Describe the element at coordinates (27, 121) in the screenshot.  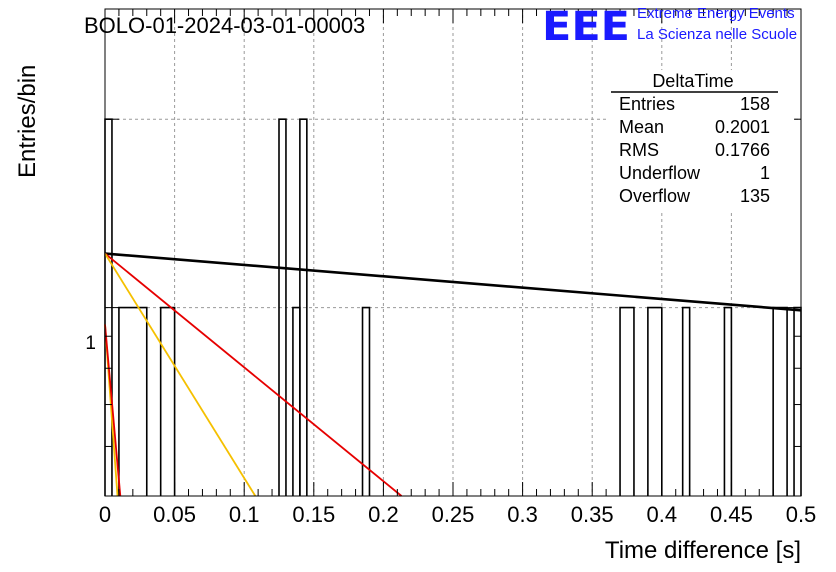
I see `y-axis-label: Entries/bin` at that location.